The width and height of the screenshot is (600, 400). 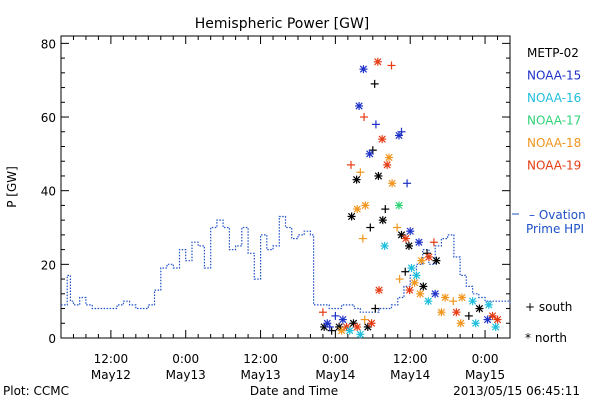 What do you see at coordinates (12, 187) in the screenshot?
I see `y-axis-label: P [GW]` at bounding box center [12, 187].